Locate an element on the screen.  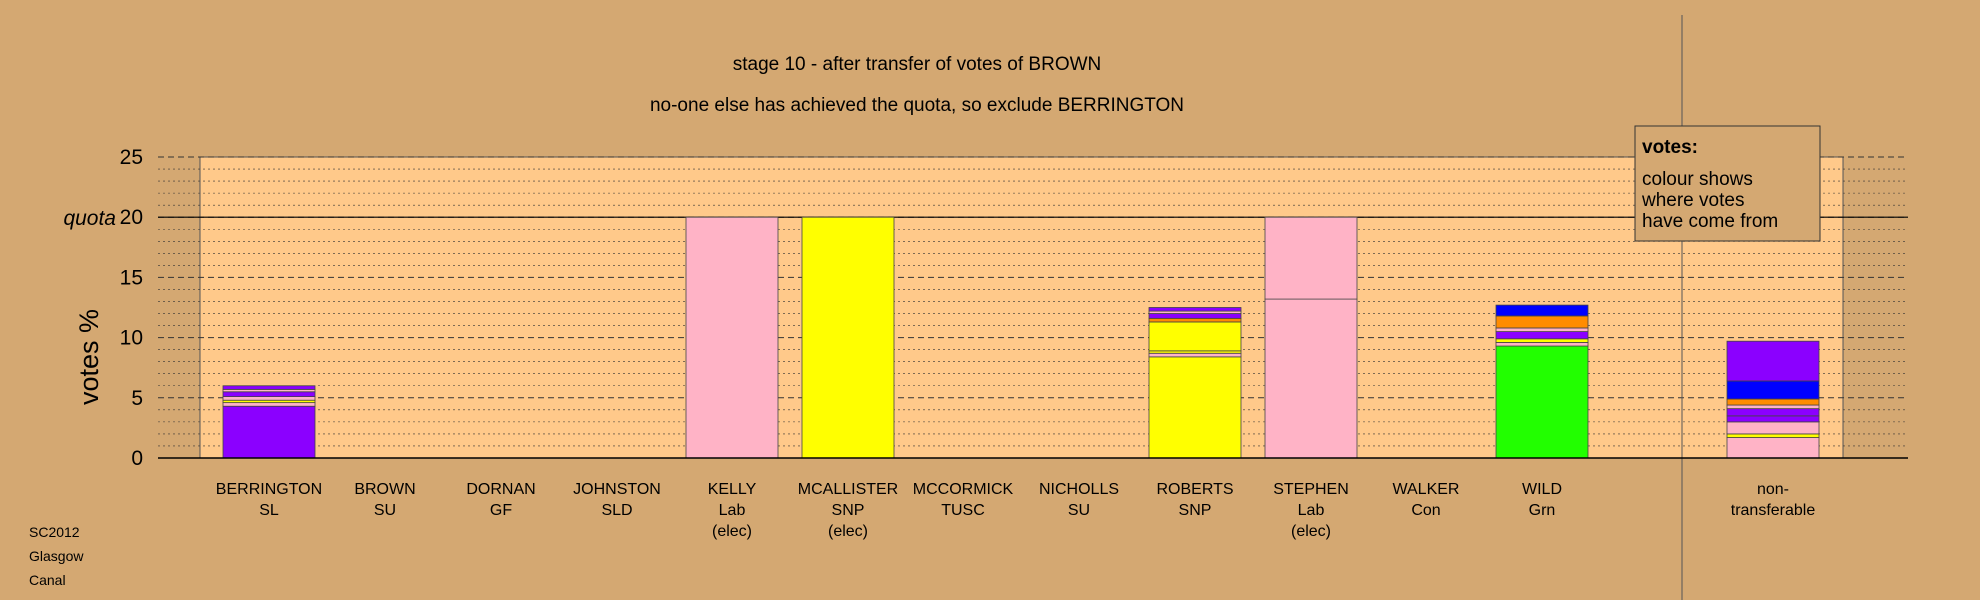
y-tick-label: 15 is located at coordinates (131, 277).